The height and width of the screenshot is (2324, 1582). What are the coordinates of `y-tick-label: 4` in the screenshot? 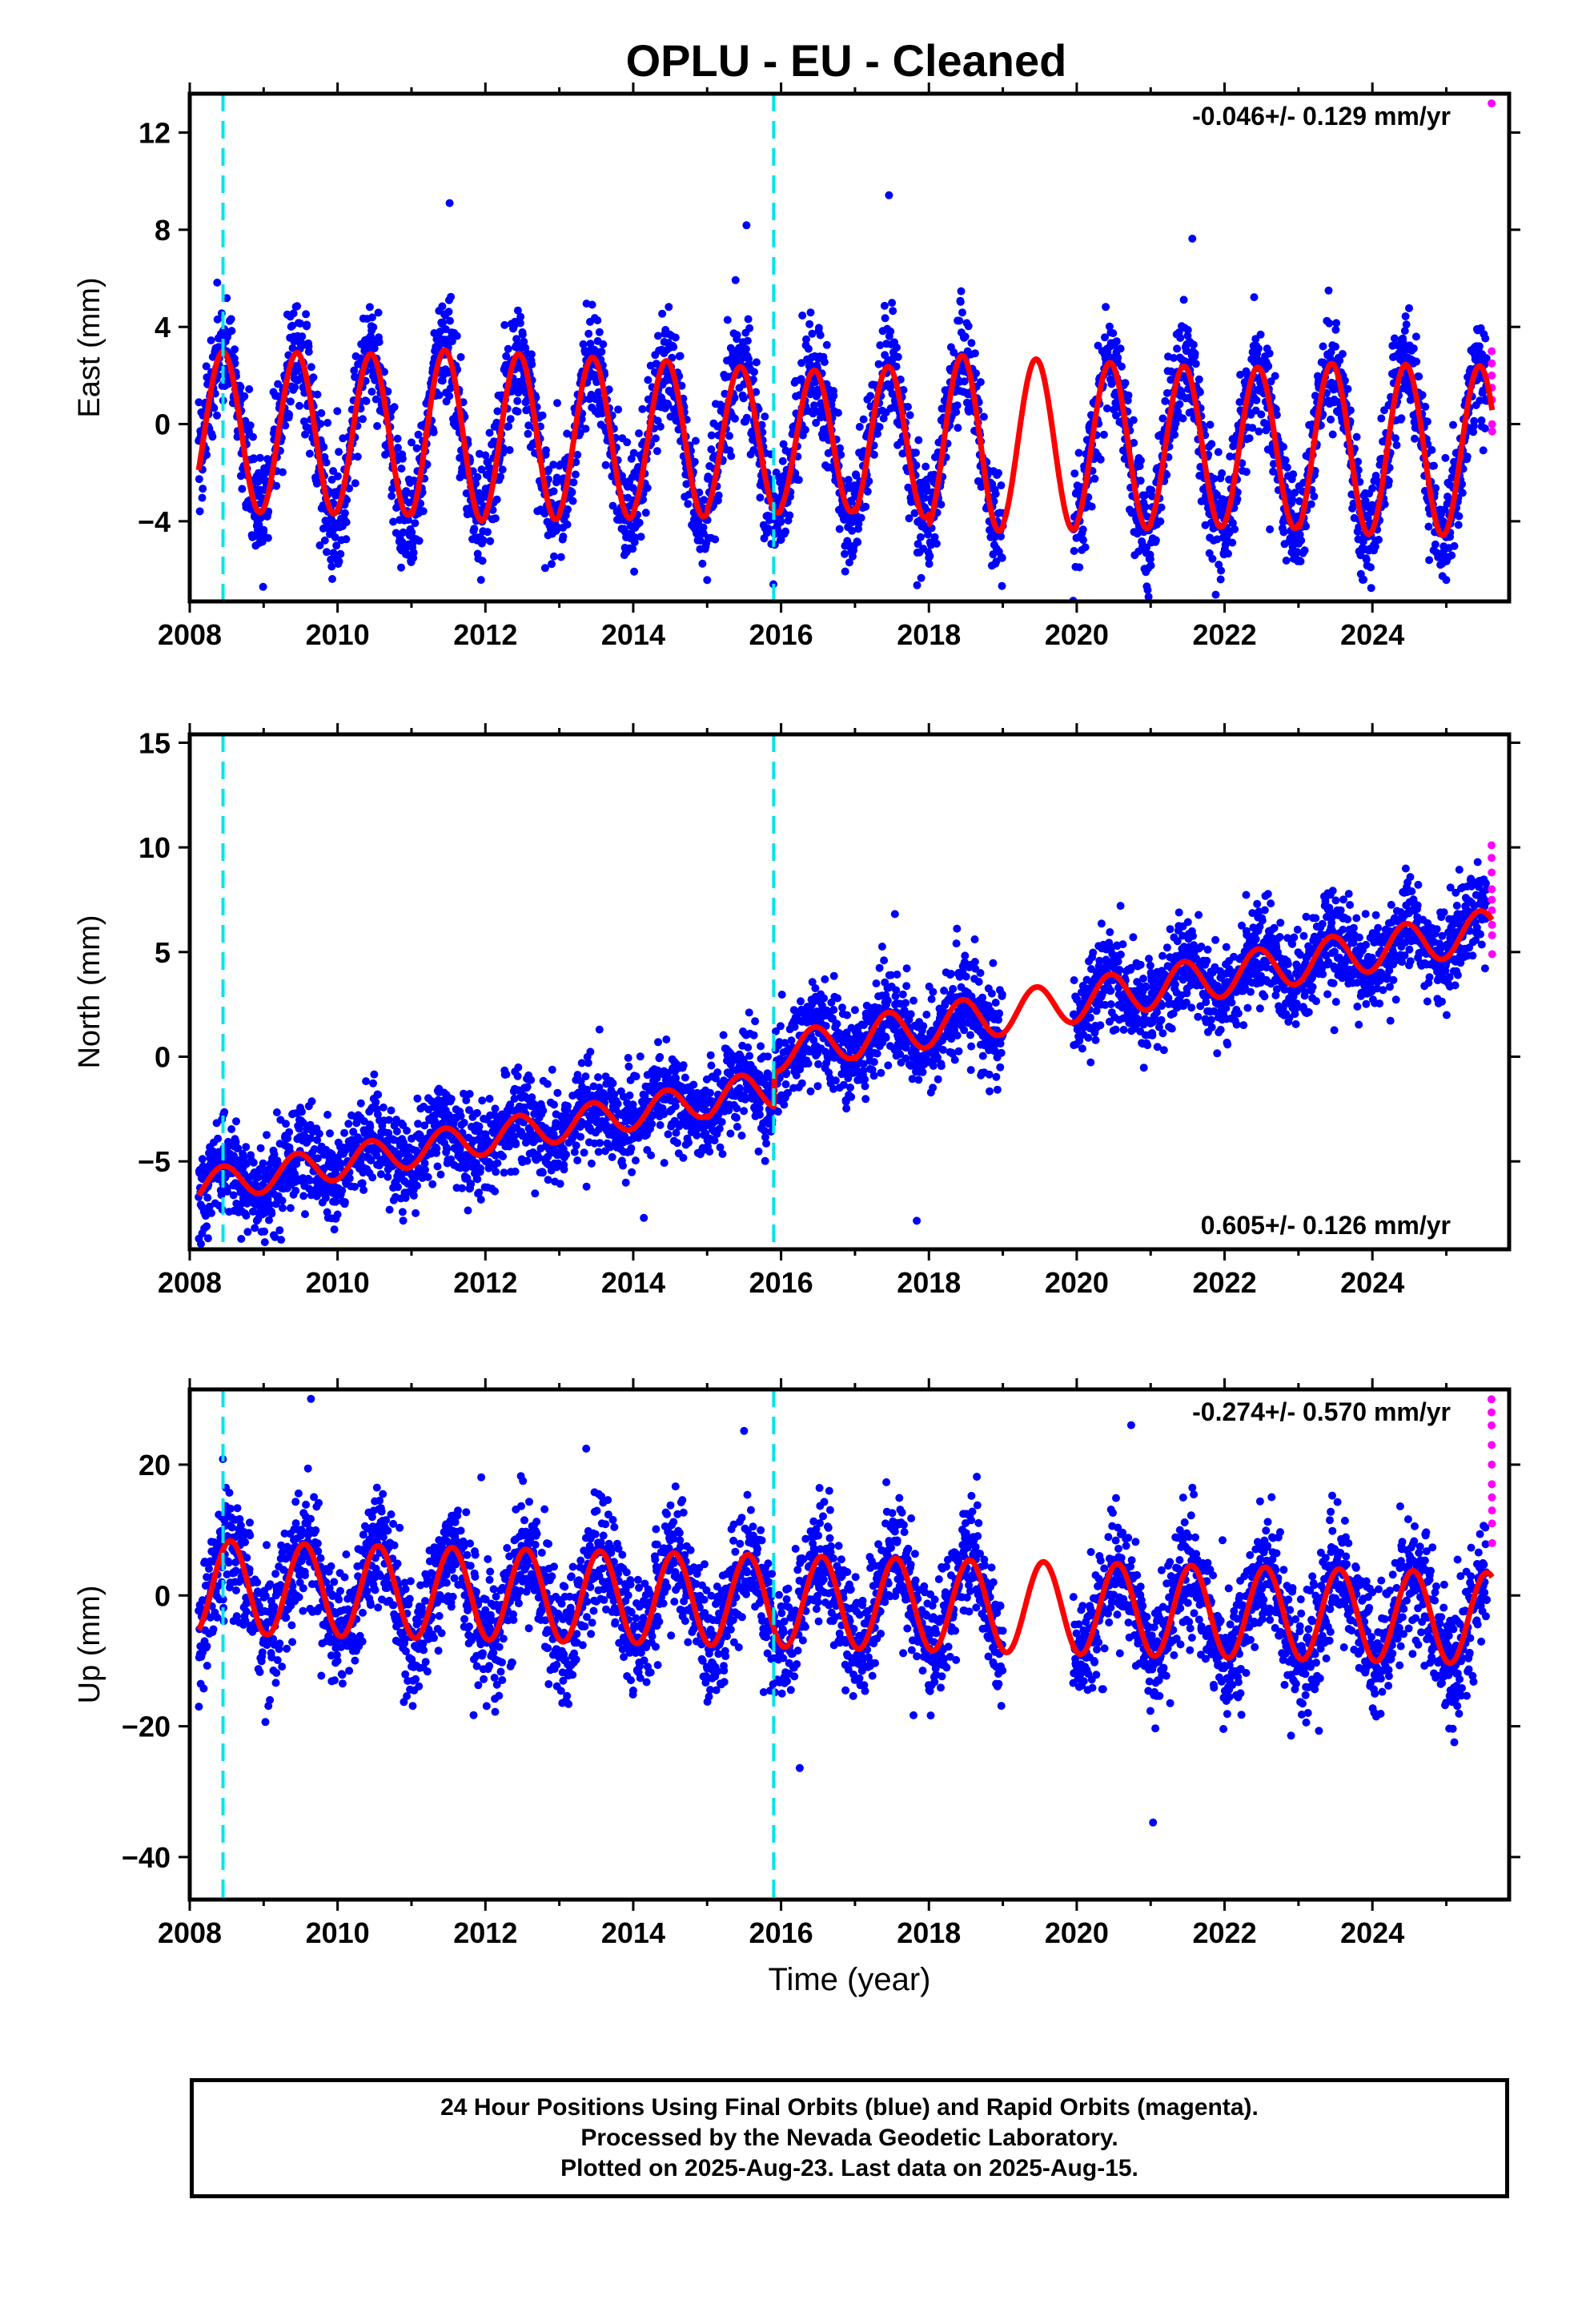 It's located at (163, 327).